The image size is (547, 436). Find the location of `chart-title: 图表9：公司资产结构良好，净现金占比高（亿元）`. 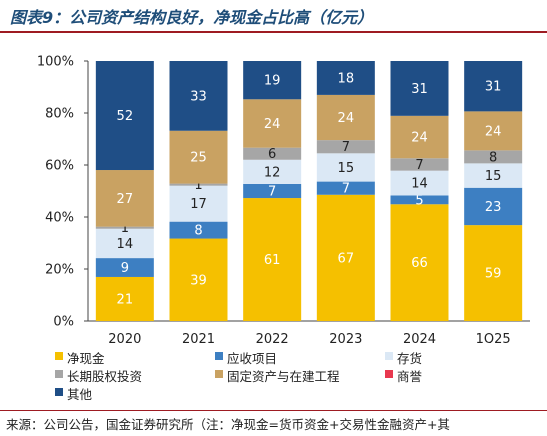

chart-title: 图表9：公司资产结构良好，净现金占比高（亿元） is located at coordinates (192, 17).